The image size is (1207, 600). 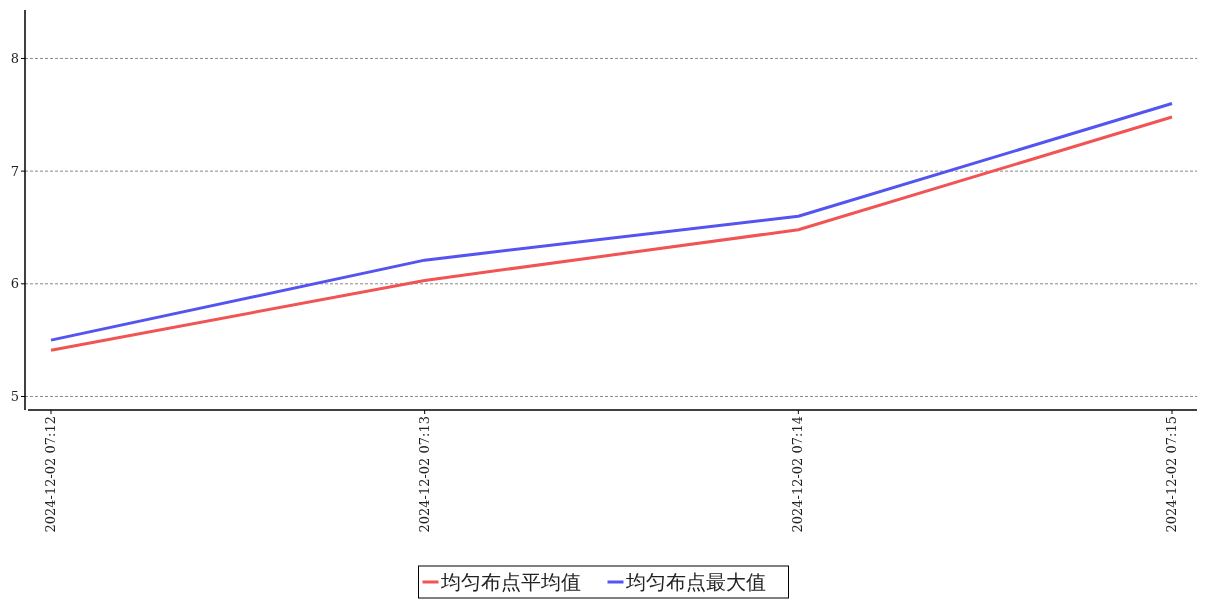 I want to click on y-tick-label: 7, so click(x=14, y=171).